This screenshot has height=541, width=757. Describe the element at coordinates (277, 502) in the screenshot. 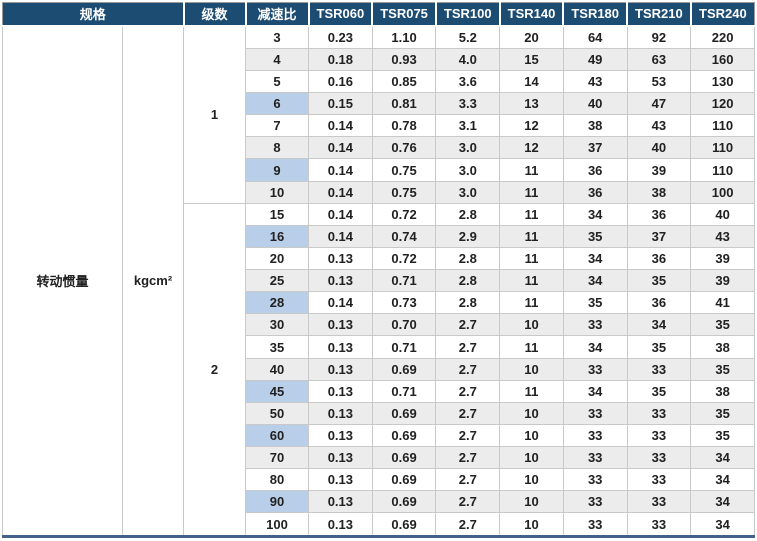

I see `ratio-cell: 90` at that location.